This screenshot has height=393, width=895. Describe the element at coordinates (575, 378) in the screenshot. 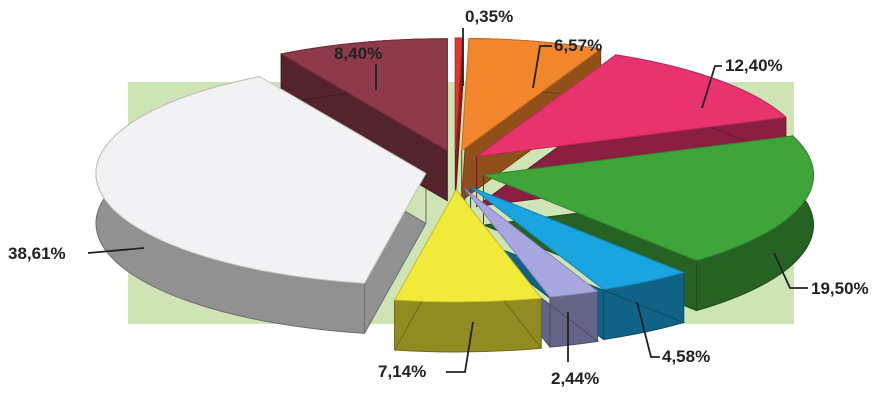

I see `slice-label-5: 2,44%` at that location.